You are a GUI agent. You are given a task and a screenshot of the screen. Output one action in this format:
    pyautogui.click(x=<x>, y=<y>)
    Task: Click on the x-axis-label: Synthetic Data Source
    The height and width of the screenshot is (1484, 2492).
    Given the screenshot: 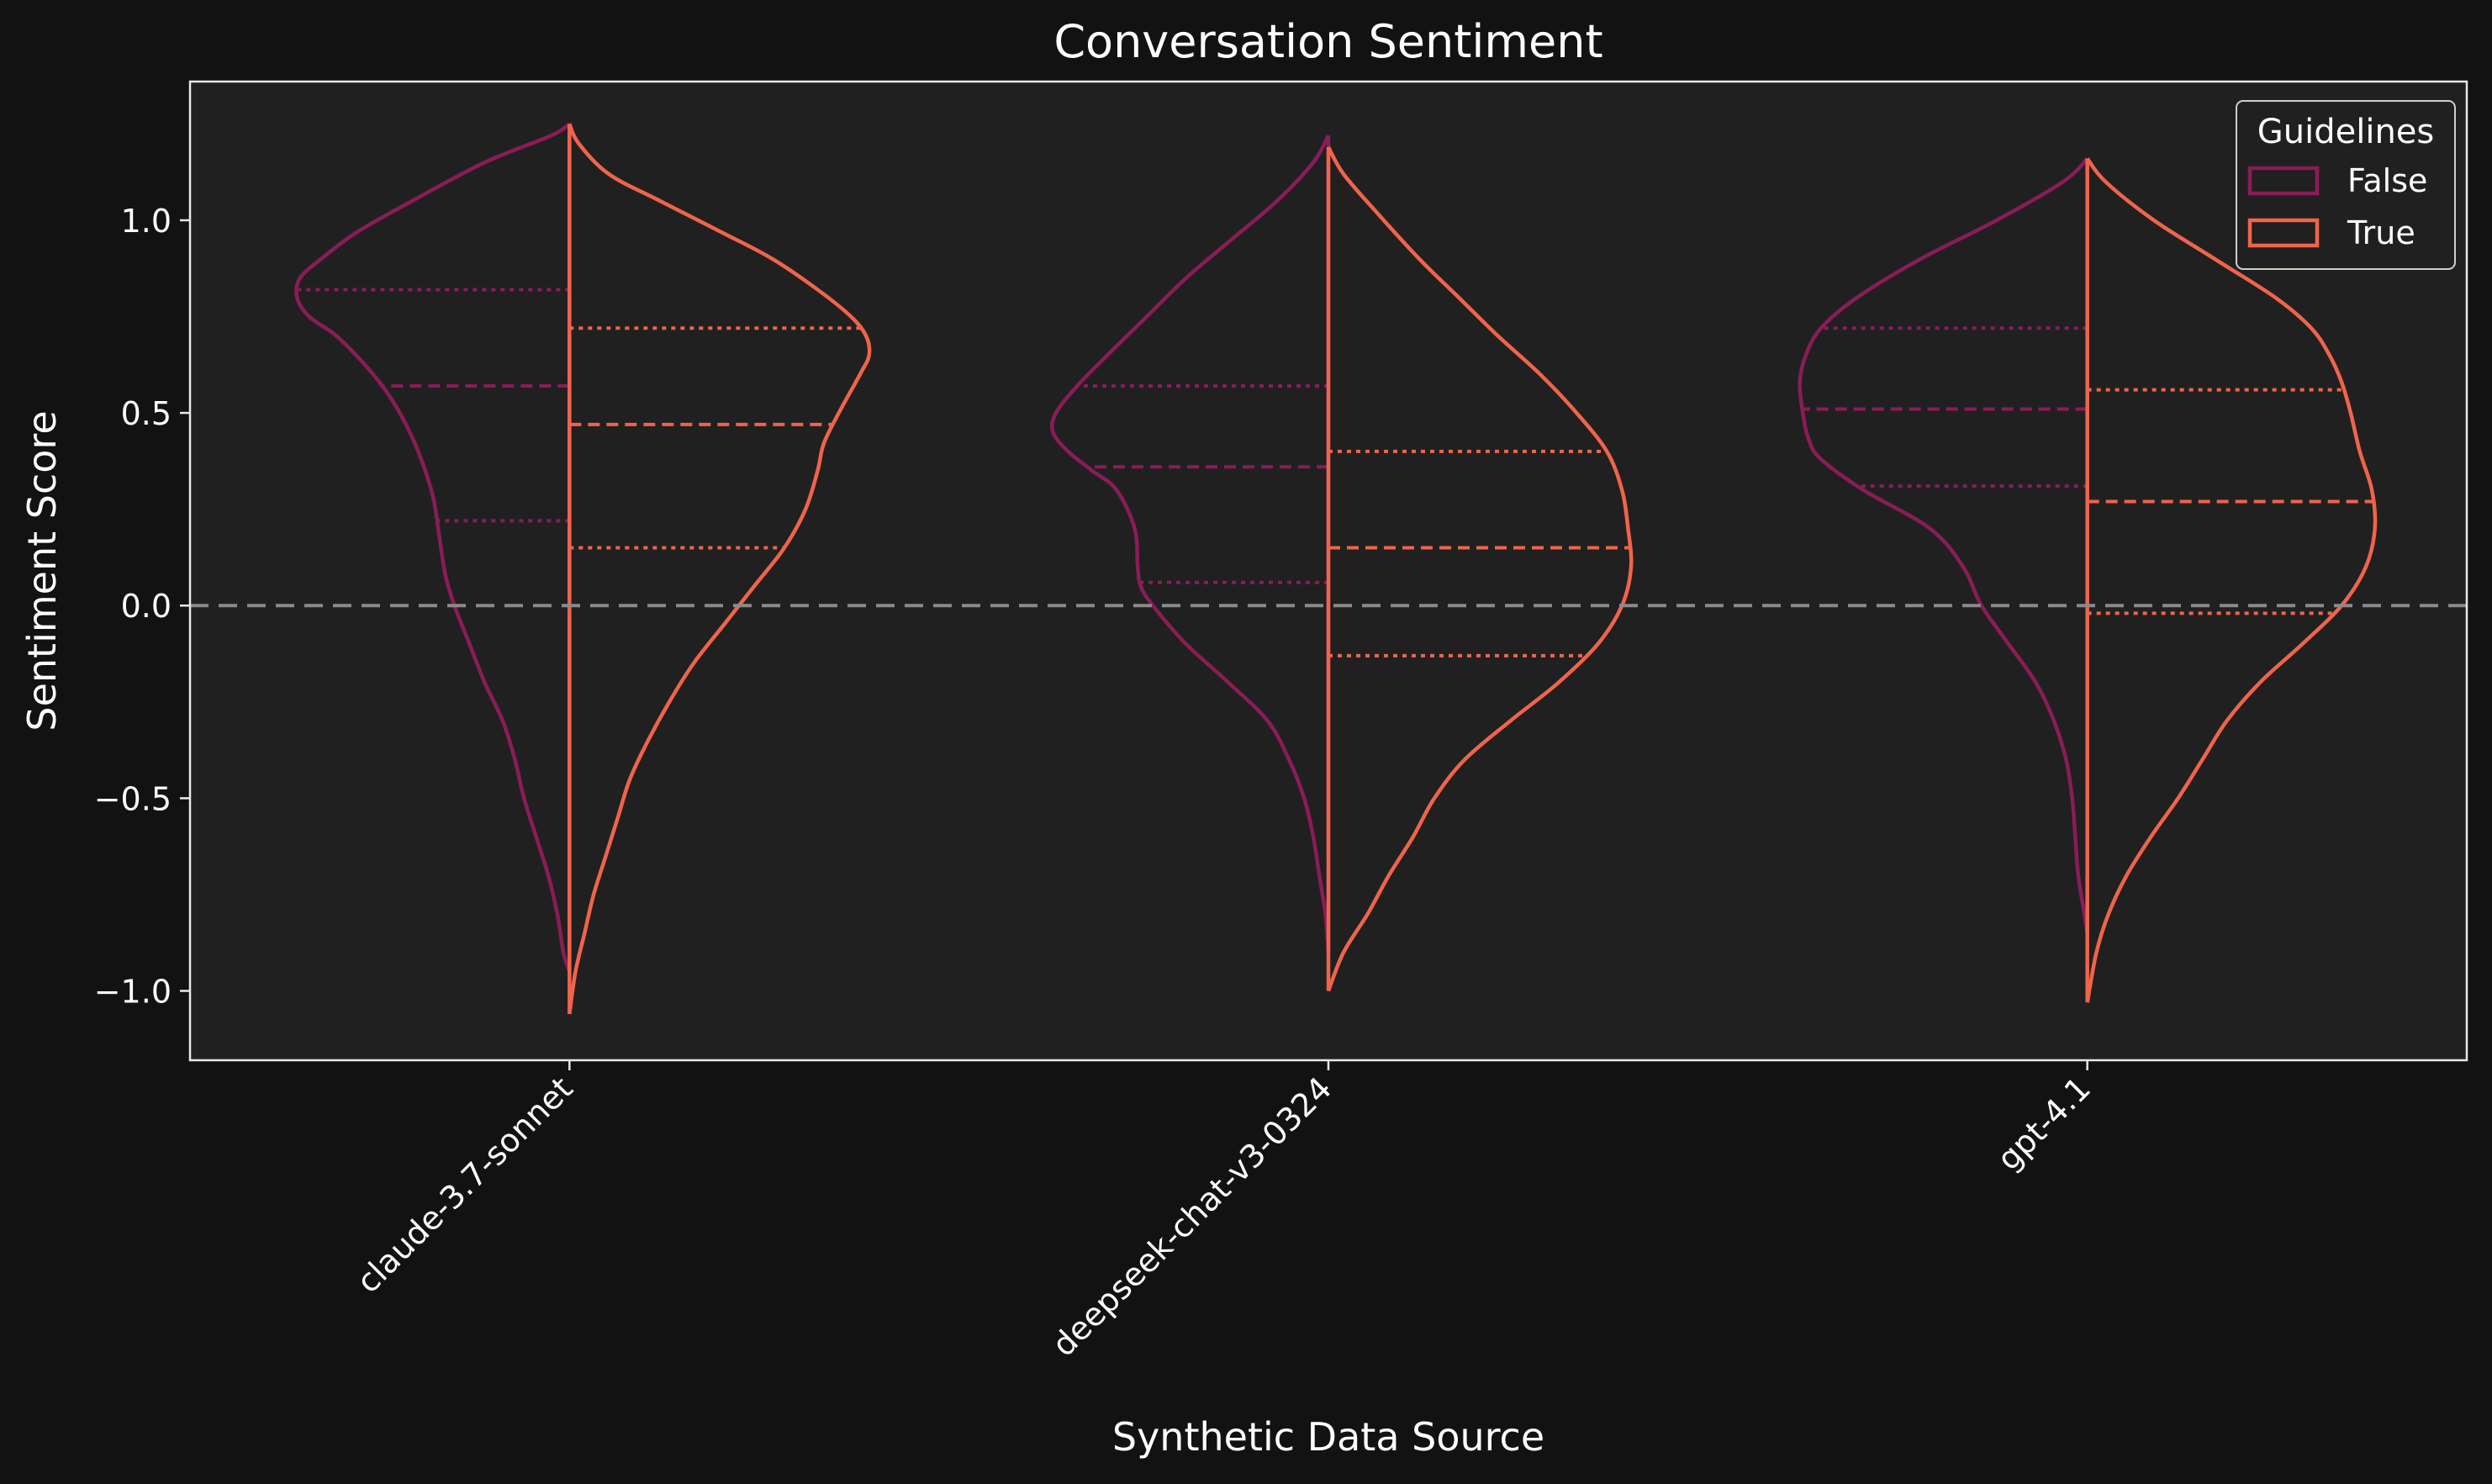 What is the action you would take?
    pyautogui.click(x=1328, y=1437)
    